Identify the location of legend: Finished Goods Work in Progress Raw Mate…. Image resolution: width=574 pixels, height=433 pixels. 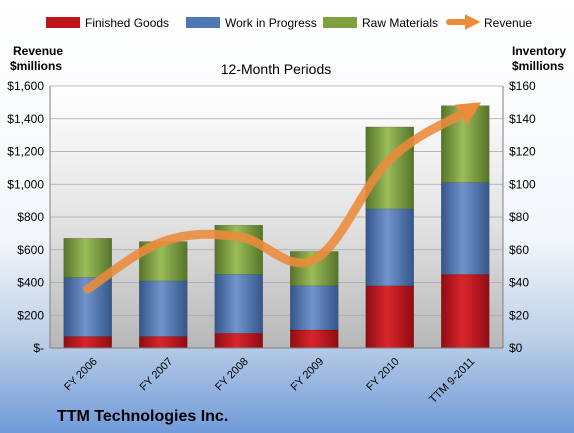
(289, 22).